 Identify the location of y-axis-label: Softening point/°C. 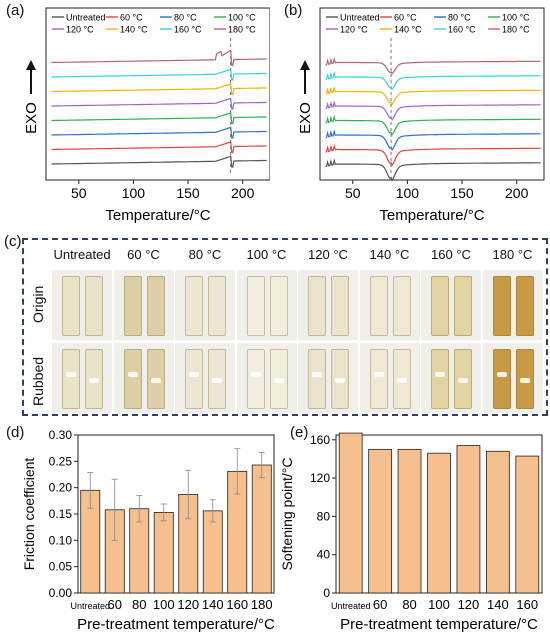
(288, 513).